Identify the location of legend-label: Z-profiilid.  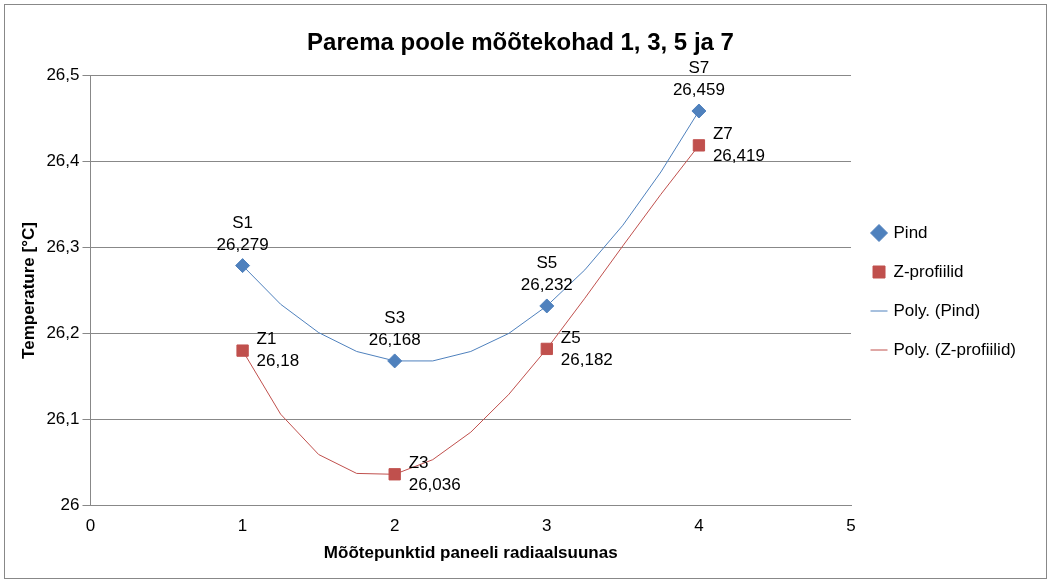
(928, 271).